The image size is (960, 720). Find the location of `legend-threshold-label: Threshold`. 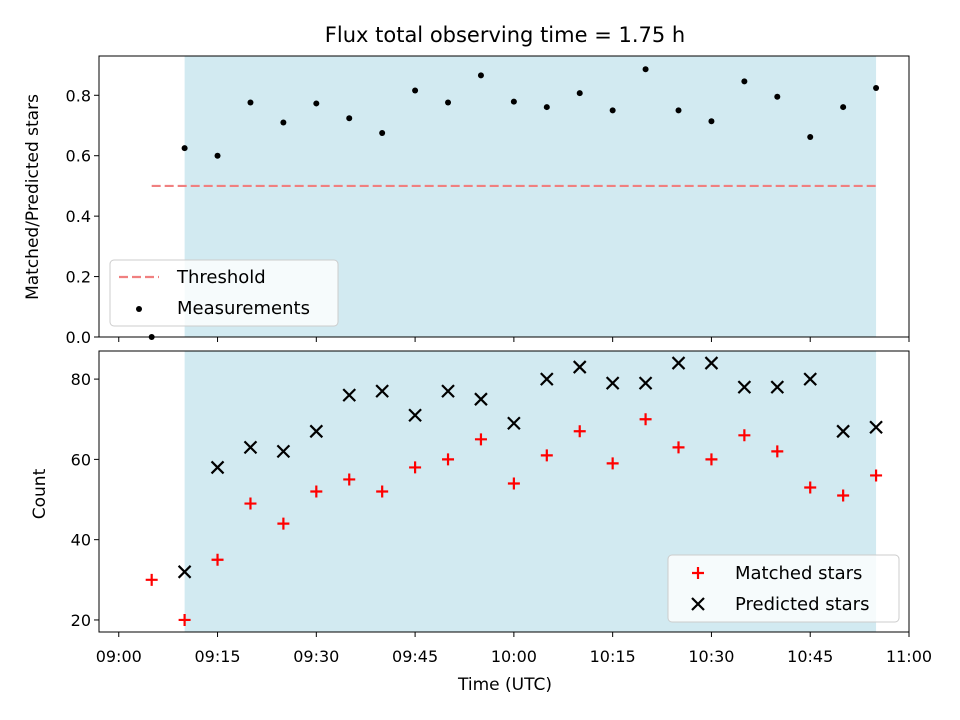

legend-threshold-label: Threshold is located at coordinates (221, 277).